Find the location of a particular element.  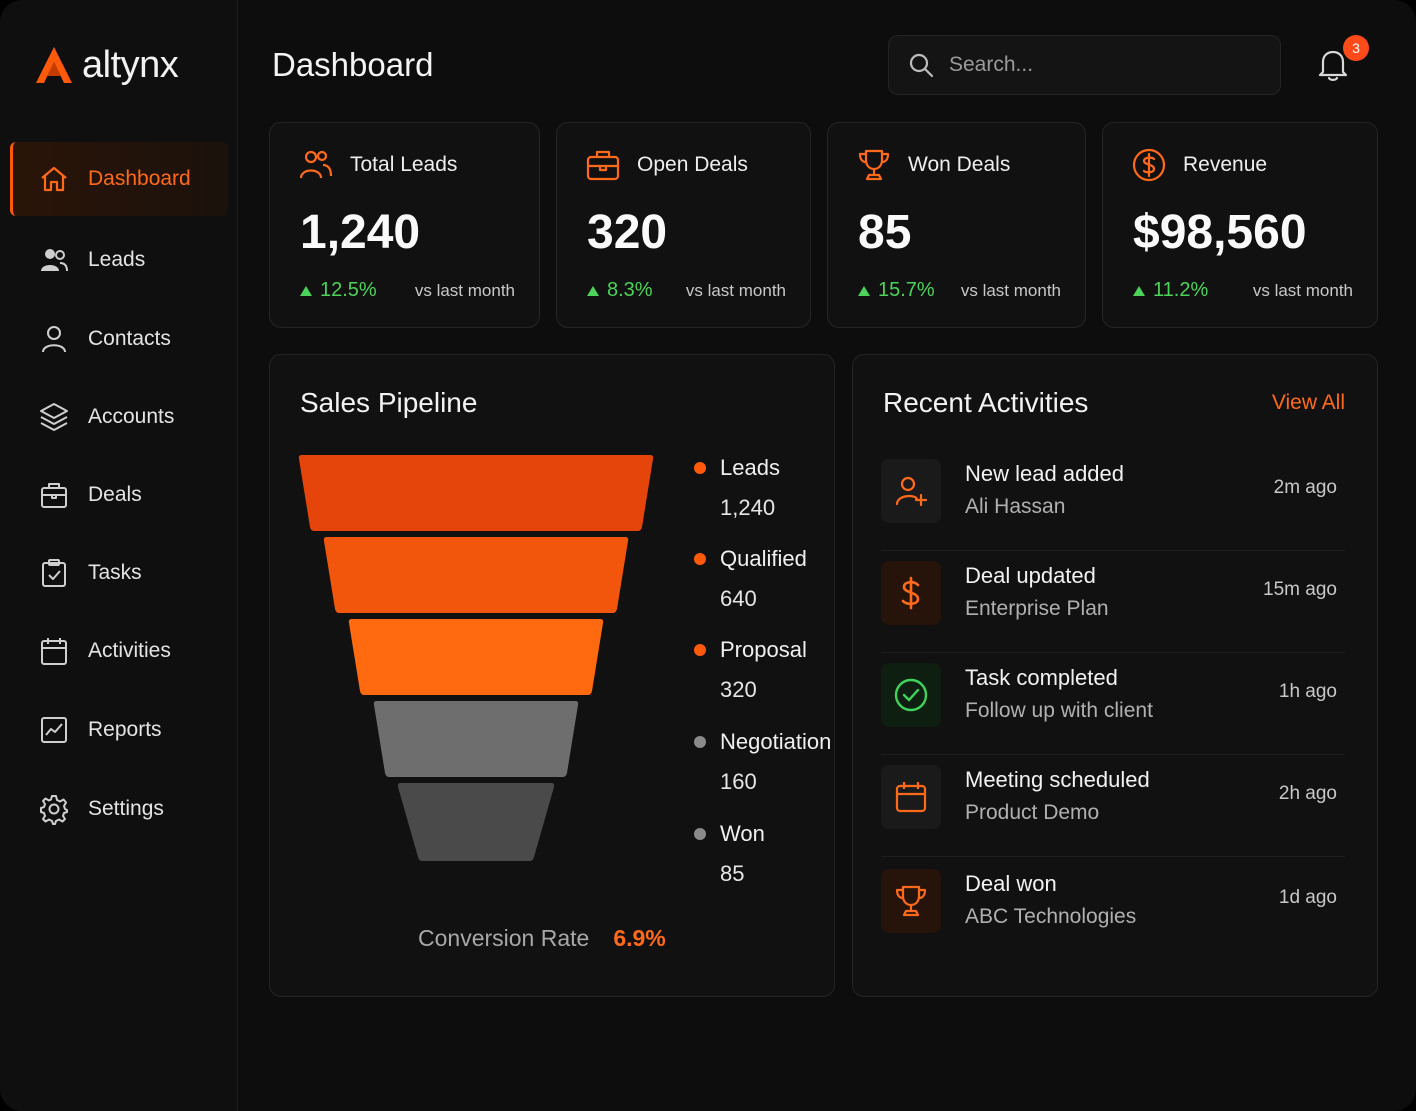

stat-value: 320 is located at coordinates (627, 232).